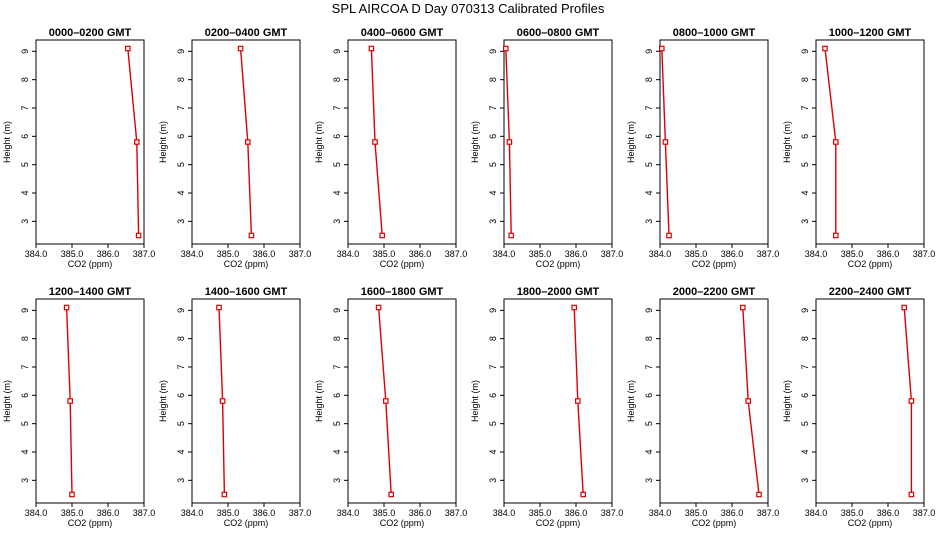 Image resolution: width=936 pixels, height=540 pixels. What do you see at coordinates (90, 33) in the screenshot?
I see `panel-title: 0000–0200 GMT` at bounding box center [90, 33].